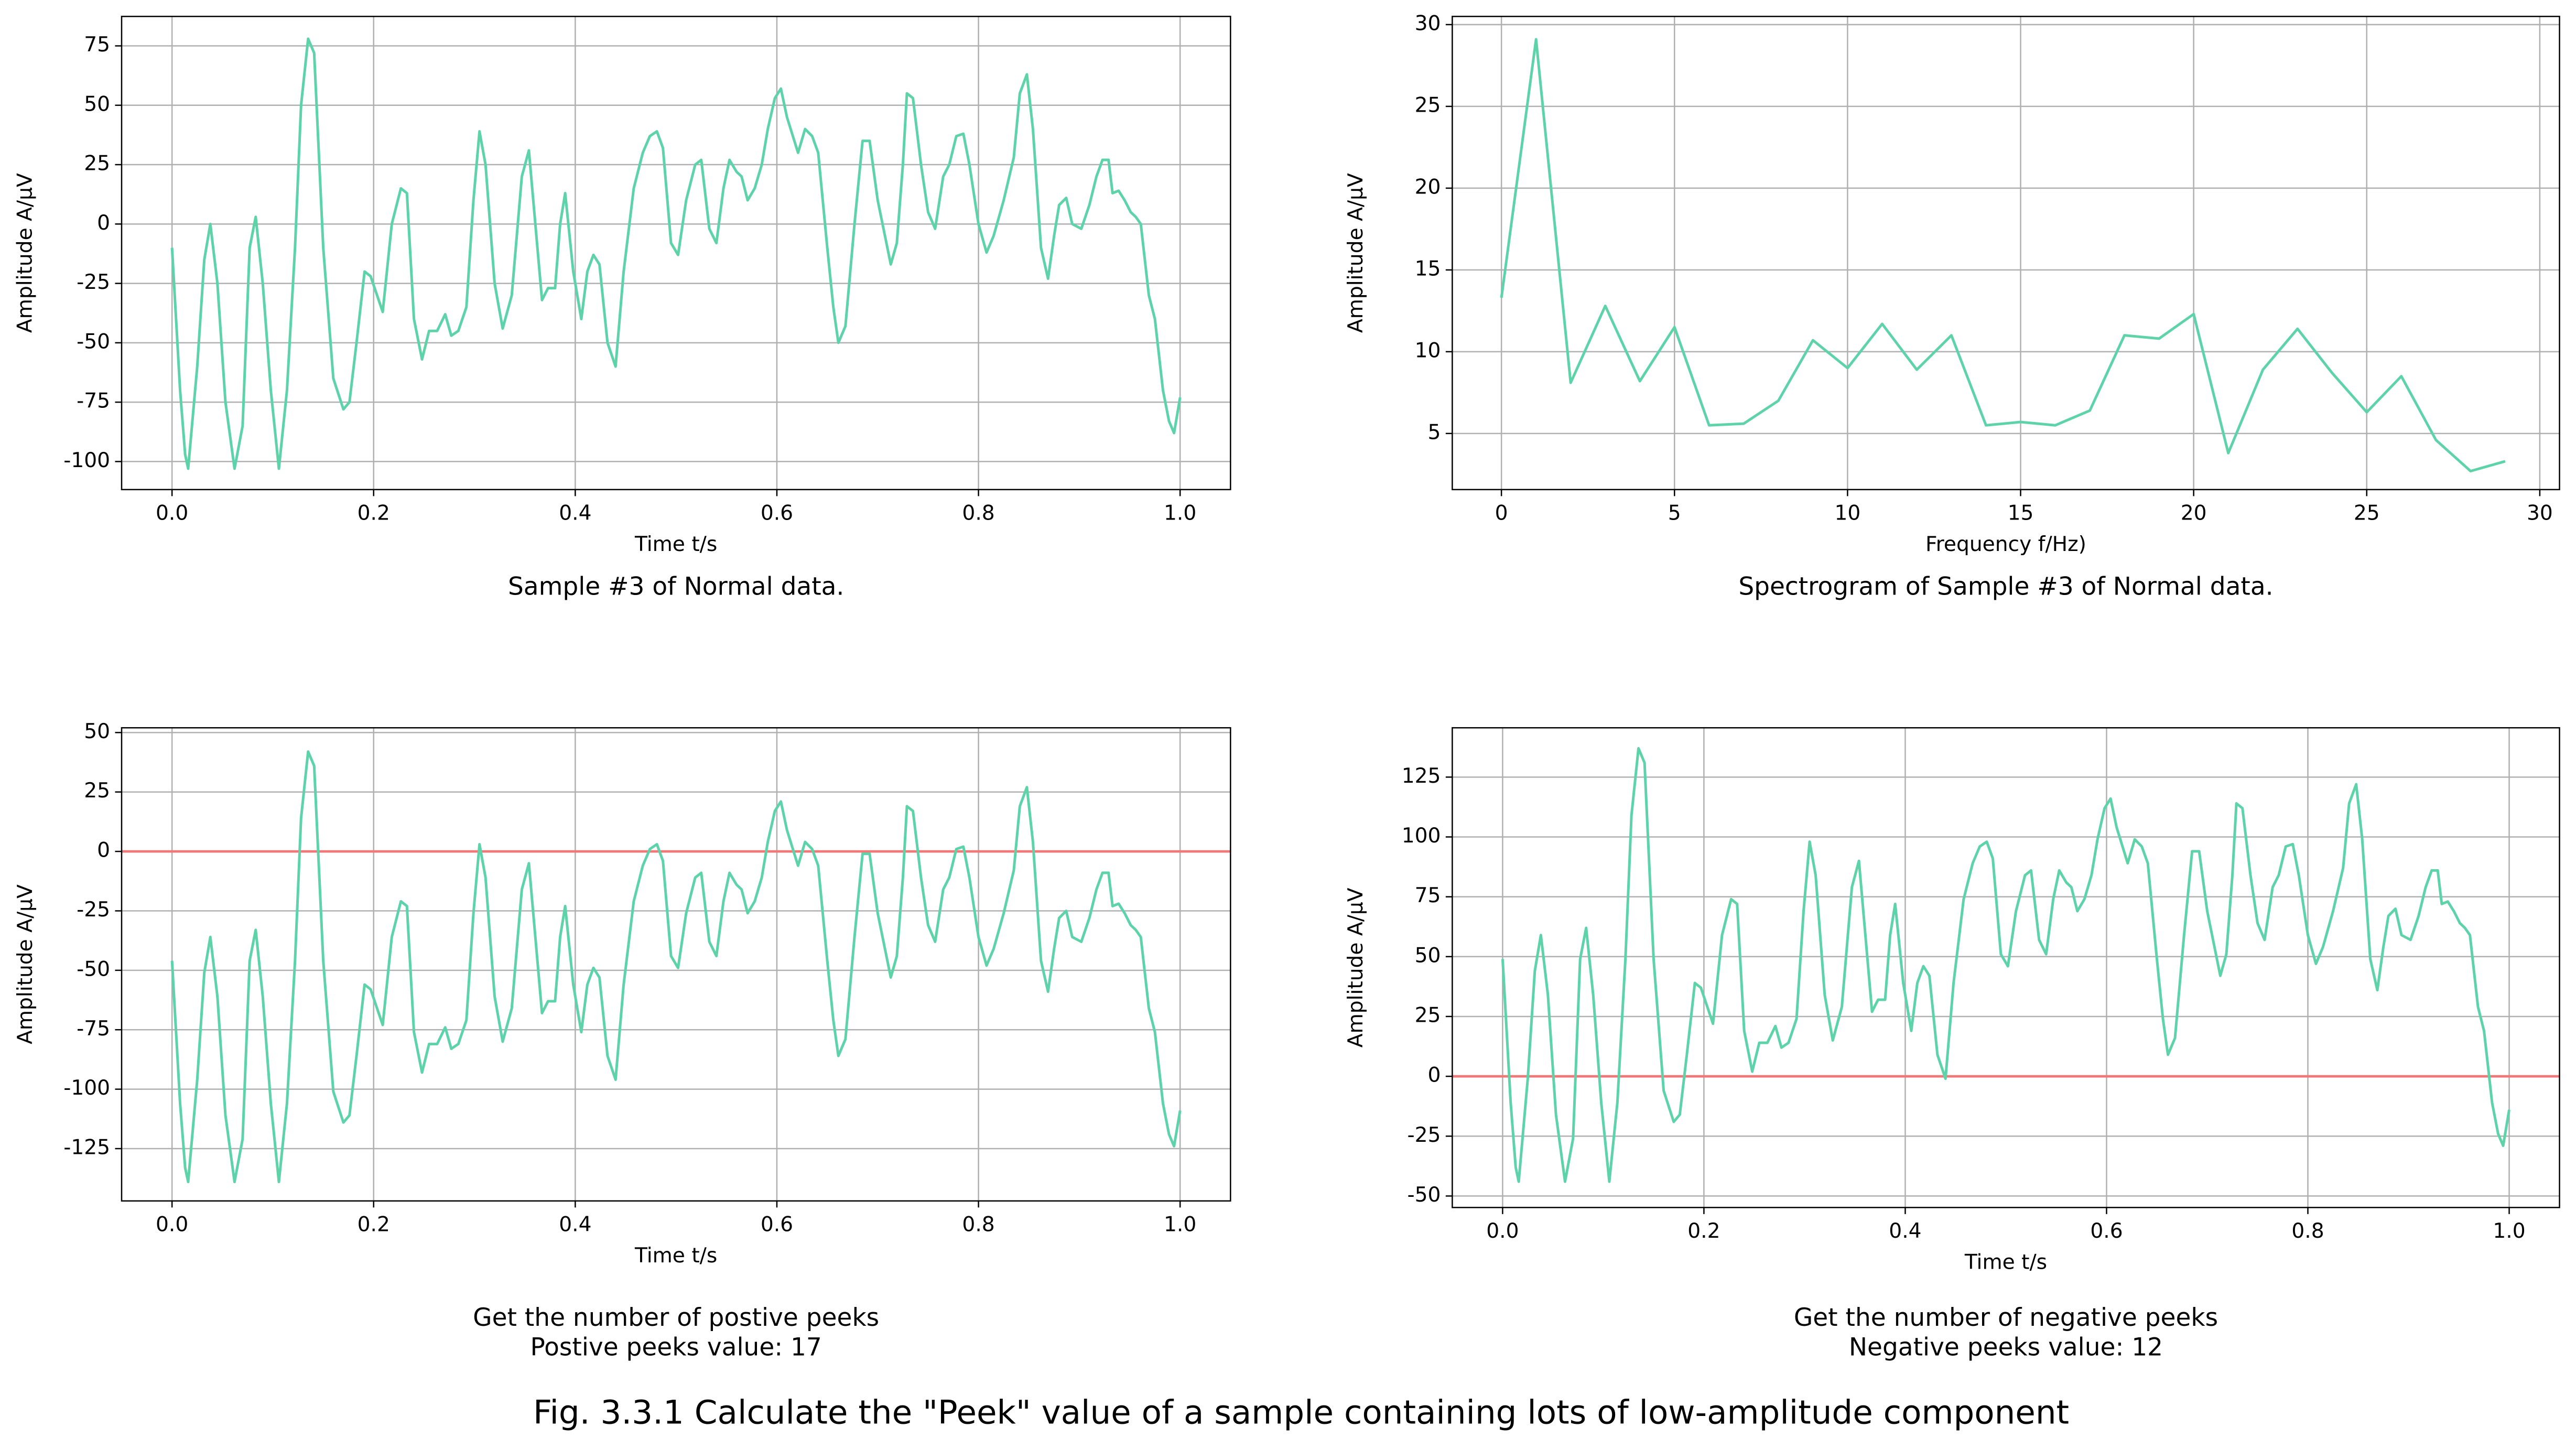 The image size is (2576, 1449). I want to click on panel-caption: Negative peeks value: 12, so click(2006, 1347).